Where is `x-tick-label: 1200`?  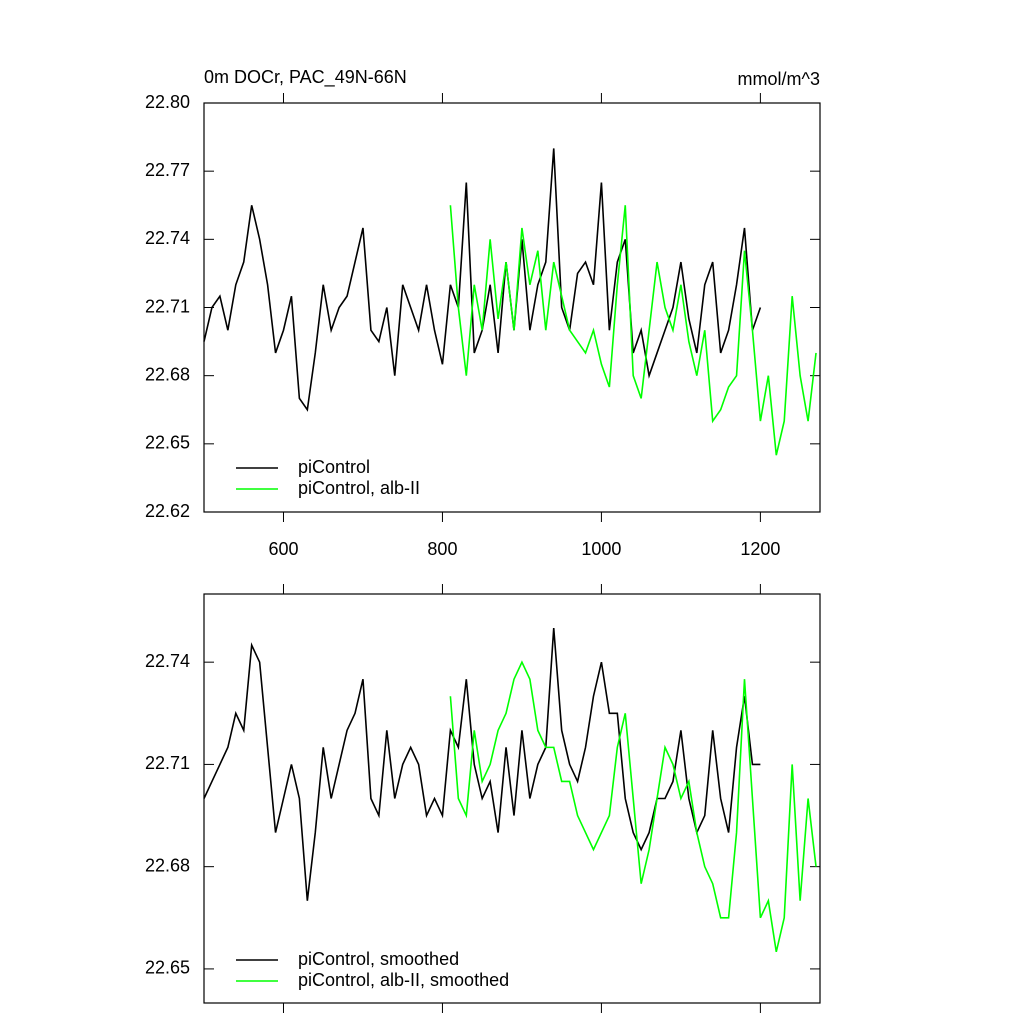 x-tick-label: 1200 is located at coordinates (760, 549).